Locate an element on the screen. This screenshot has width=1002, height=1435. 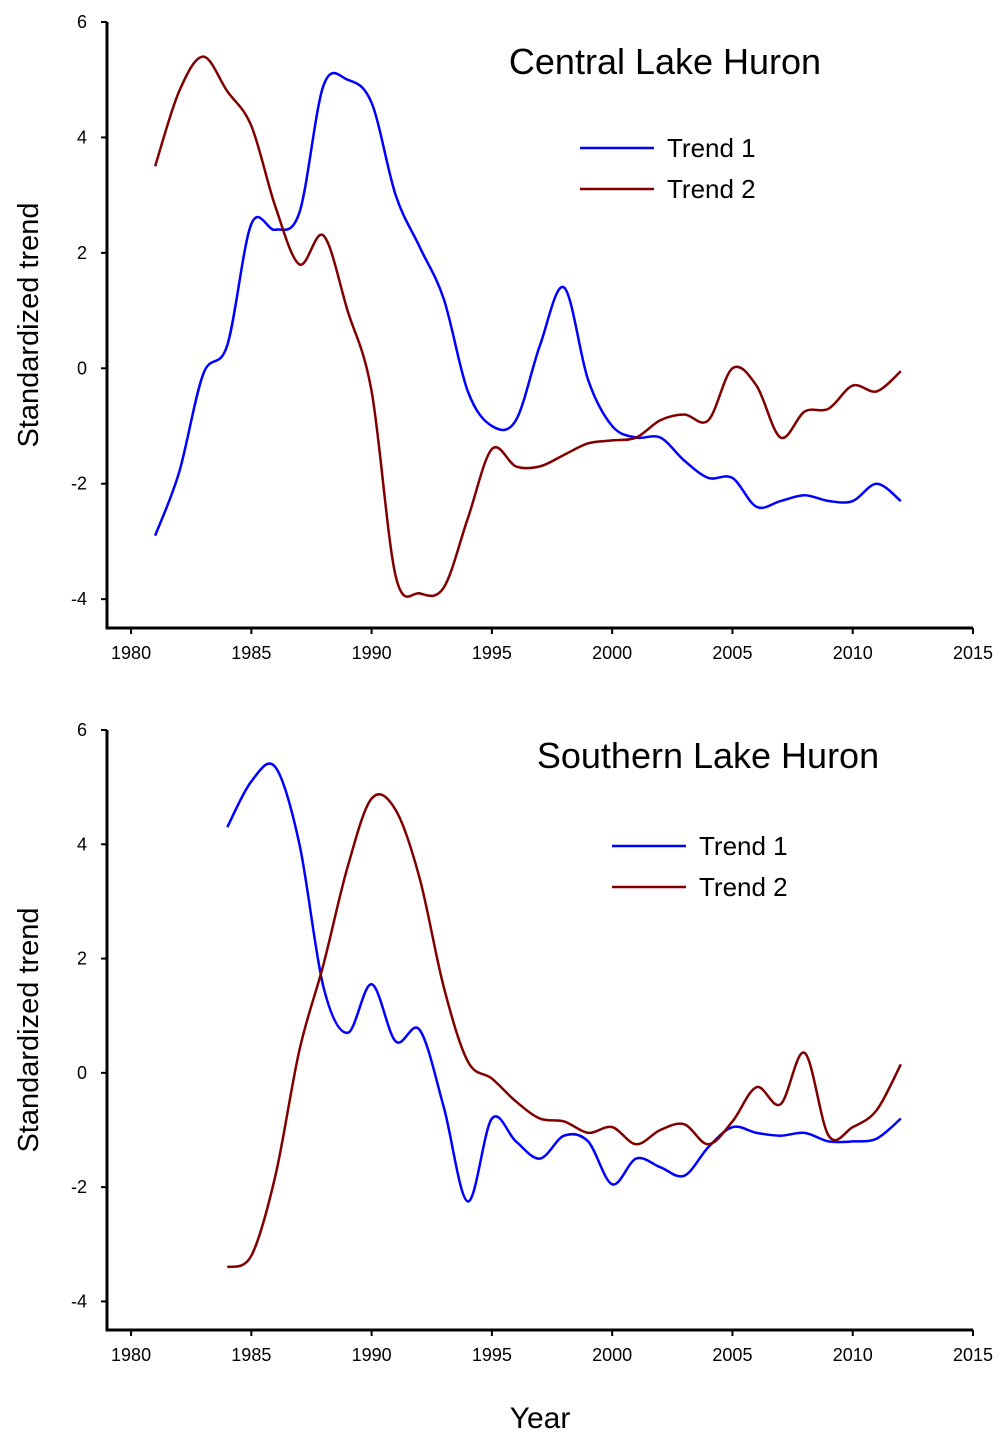
x-axis-label: Year is located at coordinates (540, 1418).